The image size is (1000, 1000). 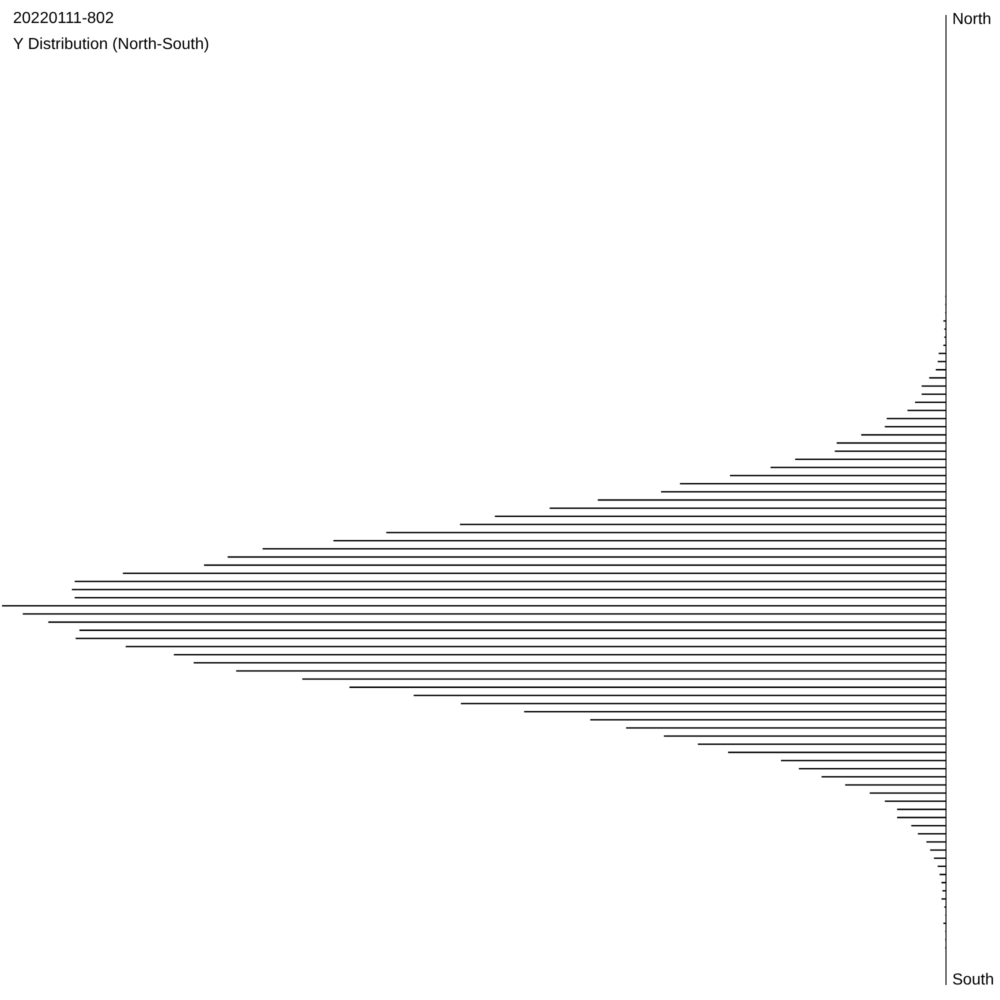 I want to click on y-tick-label: North, so click(x=972, y=19).